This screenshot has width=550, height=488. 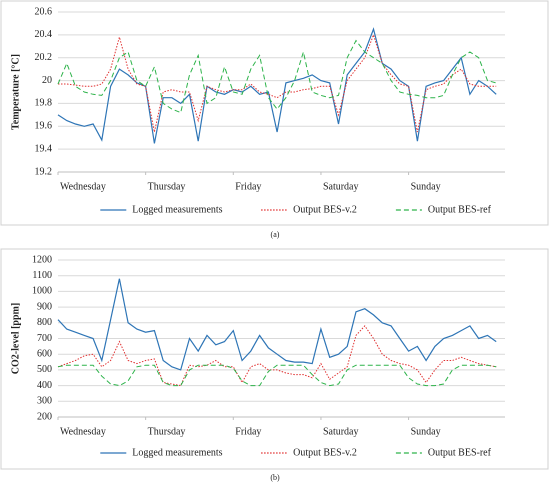 What do you see at coordinates (44, 34) in the screenshot?
I see `y-tick-label: 20.4` at bounding box center [44, 34].